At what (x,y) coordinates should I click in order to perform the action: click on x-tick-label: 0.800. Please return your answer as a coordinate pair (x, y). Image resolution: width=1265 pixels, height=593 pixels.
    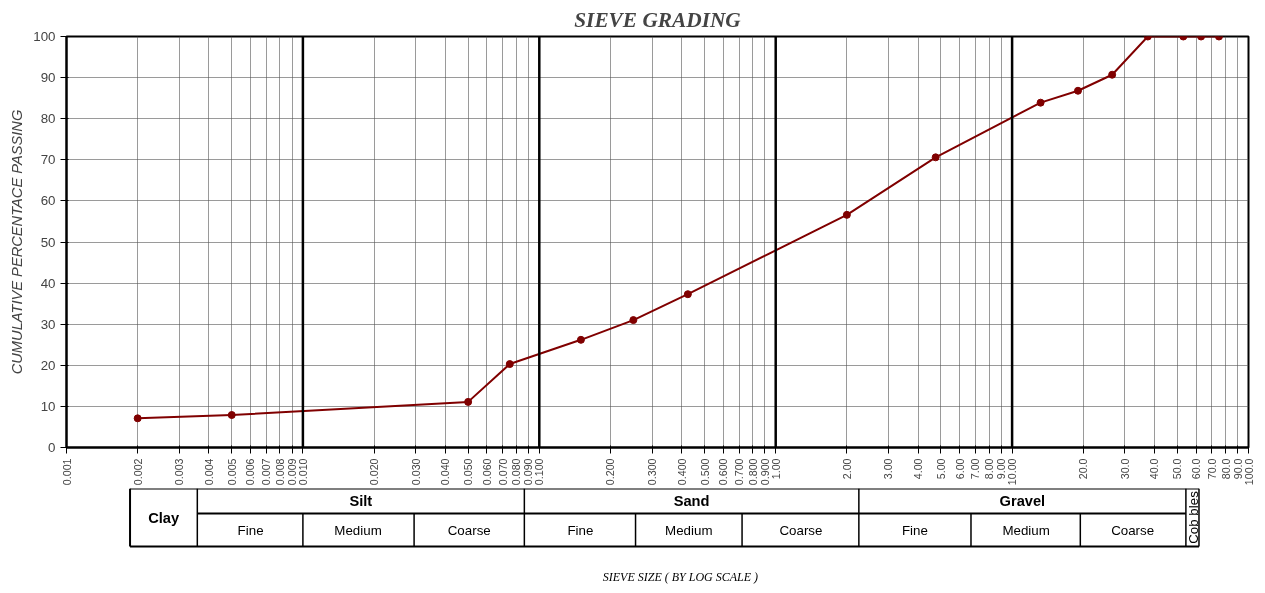
    Looking at the image, I should click on (752, 472).